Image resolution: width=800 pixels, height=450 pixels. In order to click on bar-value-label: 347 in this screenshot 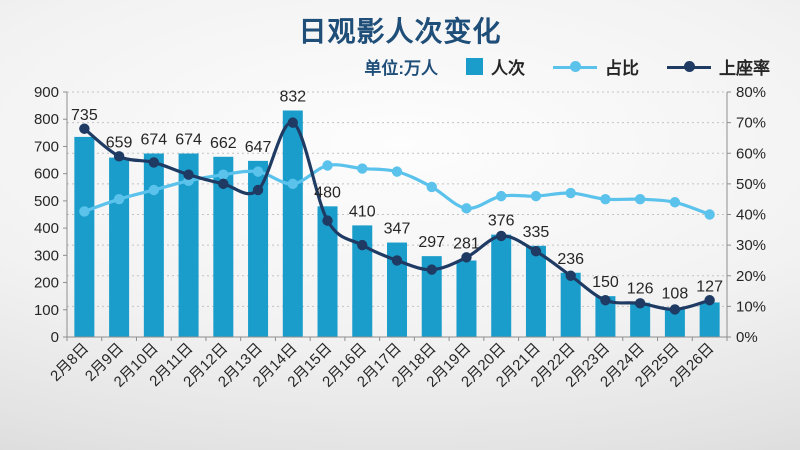, I will do `click(397, 229)`.